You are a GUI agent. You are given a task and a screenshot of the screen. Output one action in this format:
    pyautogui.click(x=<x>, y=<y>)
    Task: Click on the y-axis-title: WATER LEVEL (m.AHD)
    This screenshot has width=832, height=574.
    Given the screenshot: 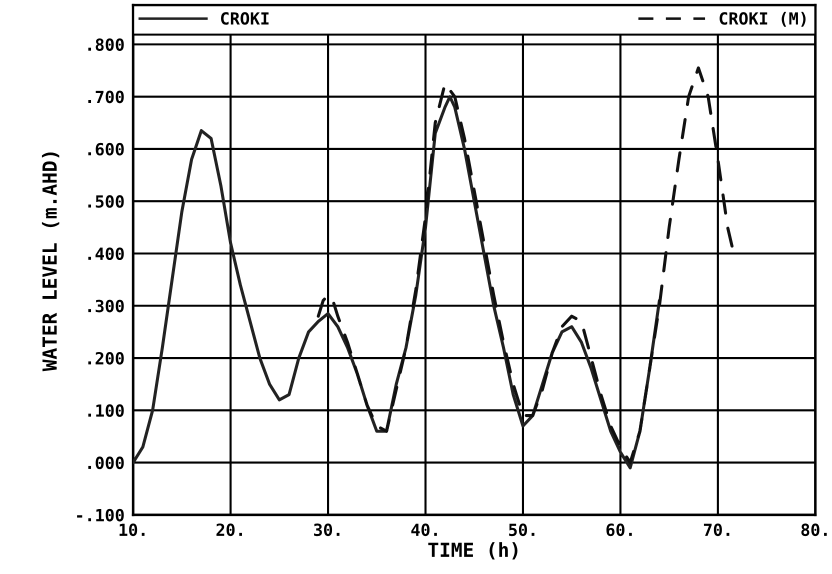 What is the action you would take?
    pyautogui.click(x=51, y=262)
    